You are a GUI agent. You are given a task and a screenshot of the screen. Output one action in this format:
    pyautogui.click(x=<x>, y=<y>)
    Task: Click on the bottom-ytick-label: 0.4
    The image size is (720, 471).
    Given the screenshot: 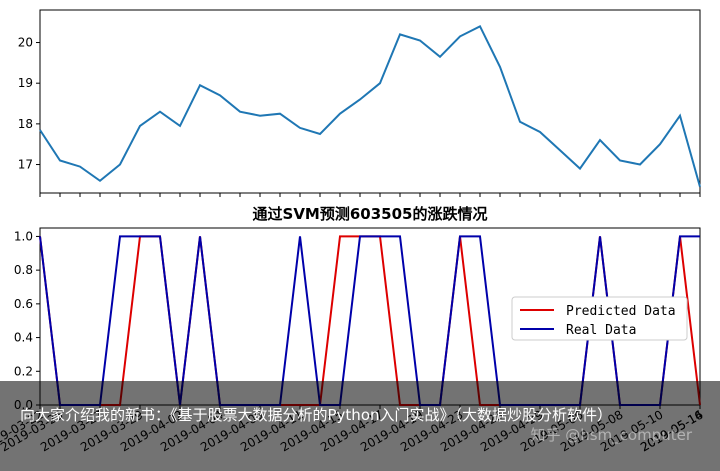 What is the action you would take?
    pyautogui.click(x=23, y=338)
    